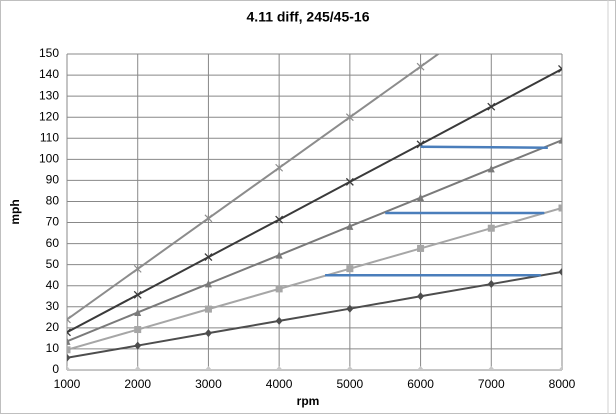 This screenshot has height=414, width=616. What do you see at coordinates (53, 306) in the screenshot?
I see `y-tick-label: 30` at bounding box center [53, 306].